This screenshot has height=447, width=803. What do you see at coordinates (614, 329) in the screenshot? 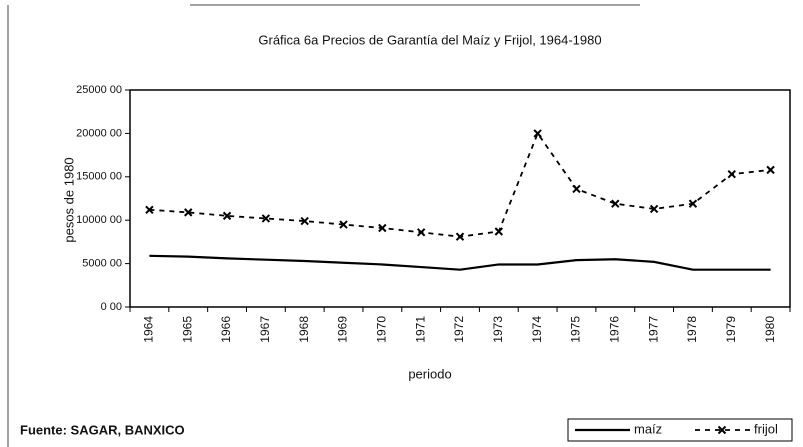
I see `x-tick-label: 1976` at bounding box center [614, 329].